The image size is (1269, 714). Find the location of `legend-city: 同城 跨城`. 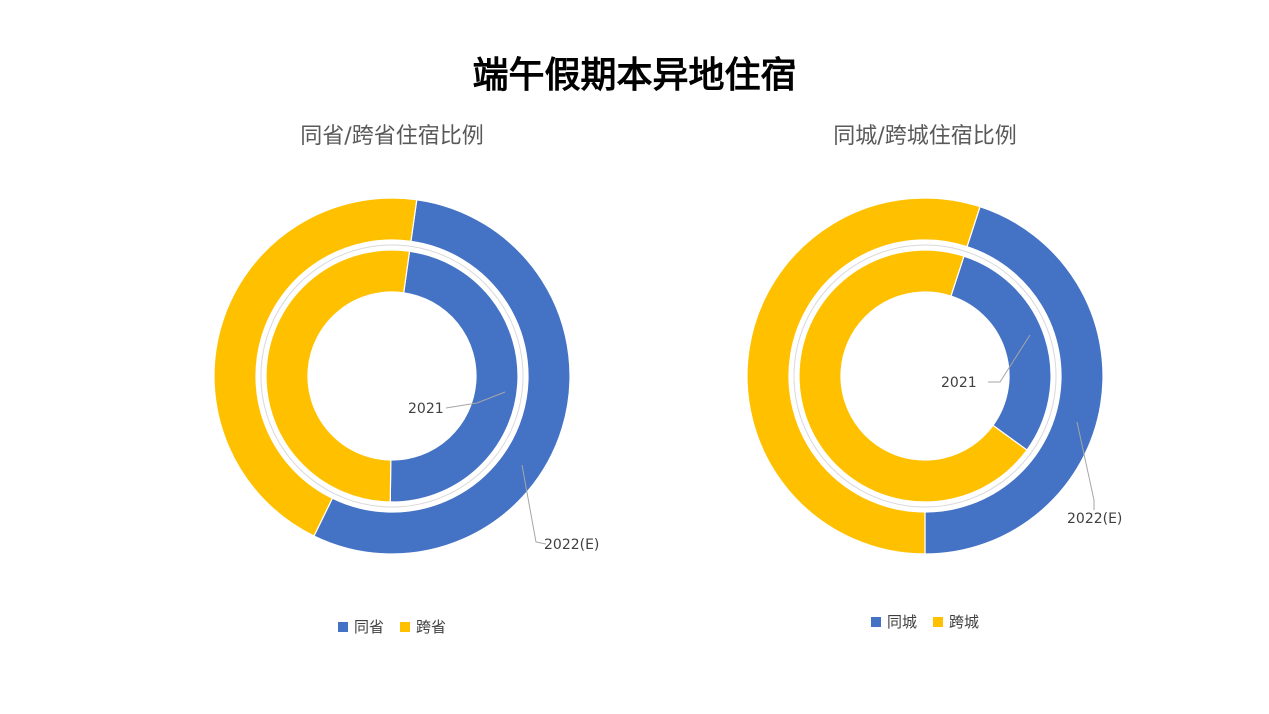

legend-city: 同城 跨城 is located at coordinates (925, 621).